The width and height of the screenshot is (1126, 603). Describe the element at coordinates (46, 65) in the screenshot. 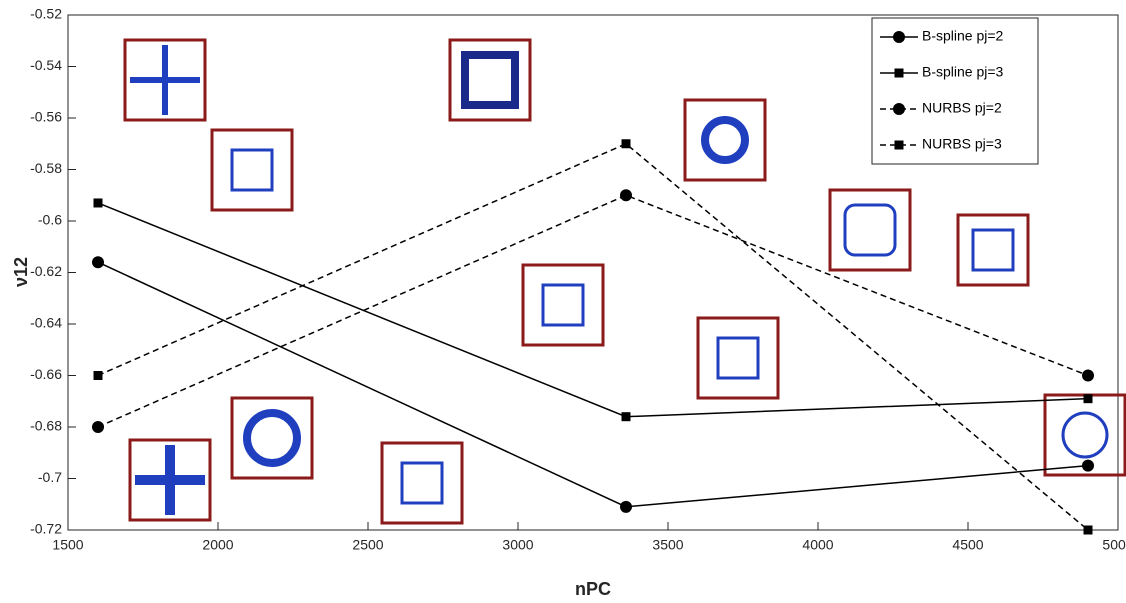

I see `y-tick-label: -0.54` at that location.